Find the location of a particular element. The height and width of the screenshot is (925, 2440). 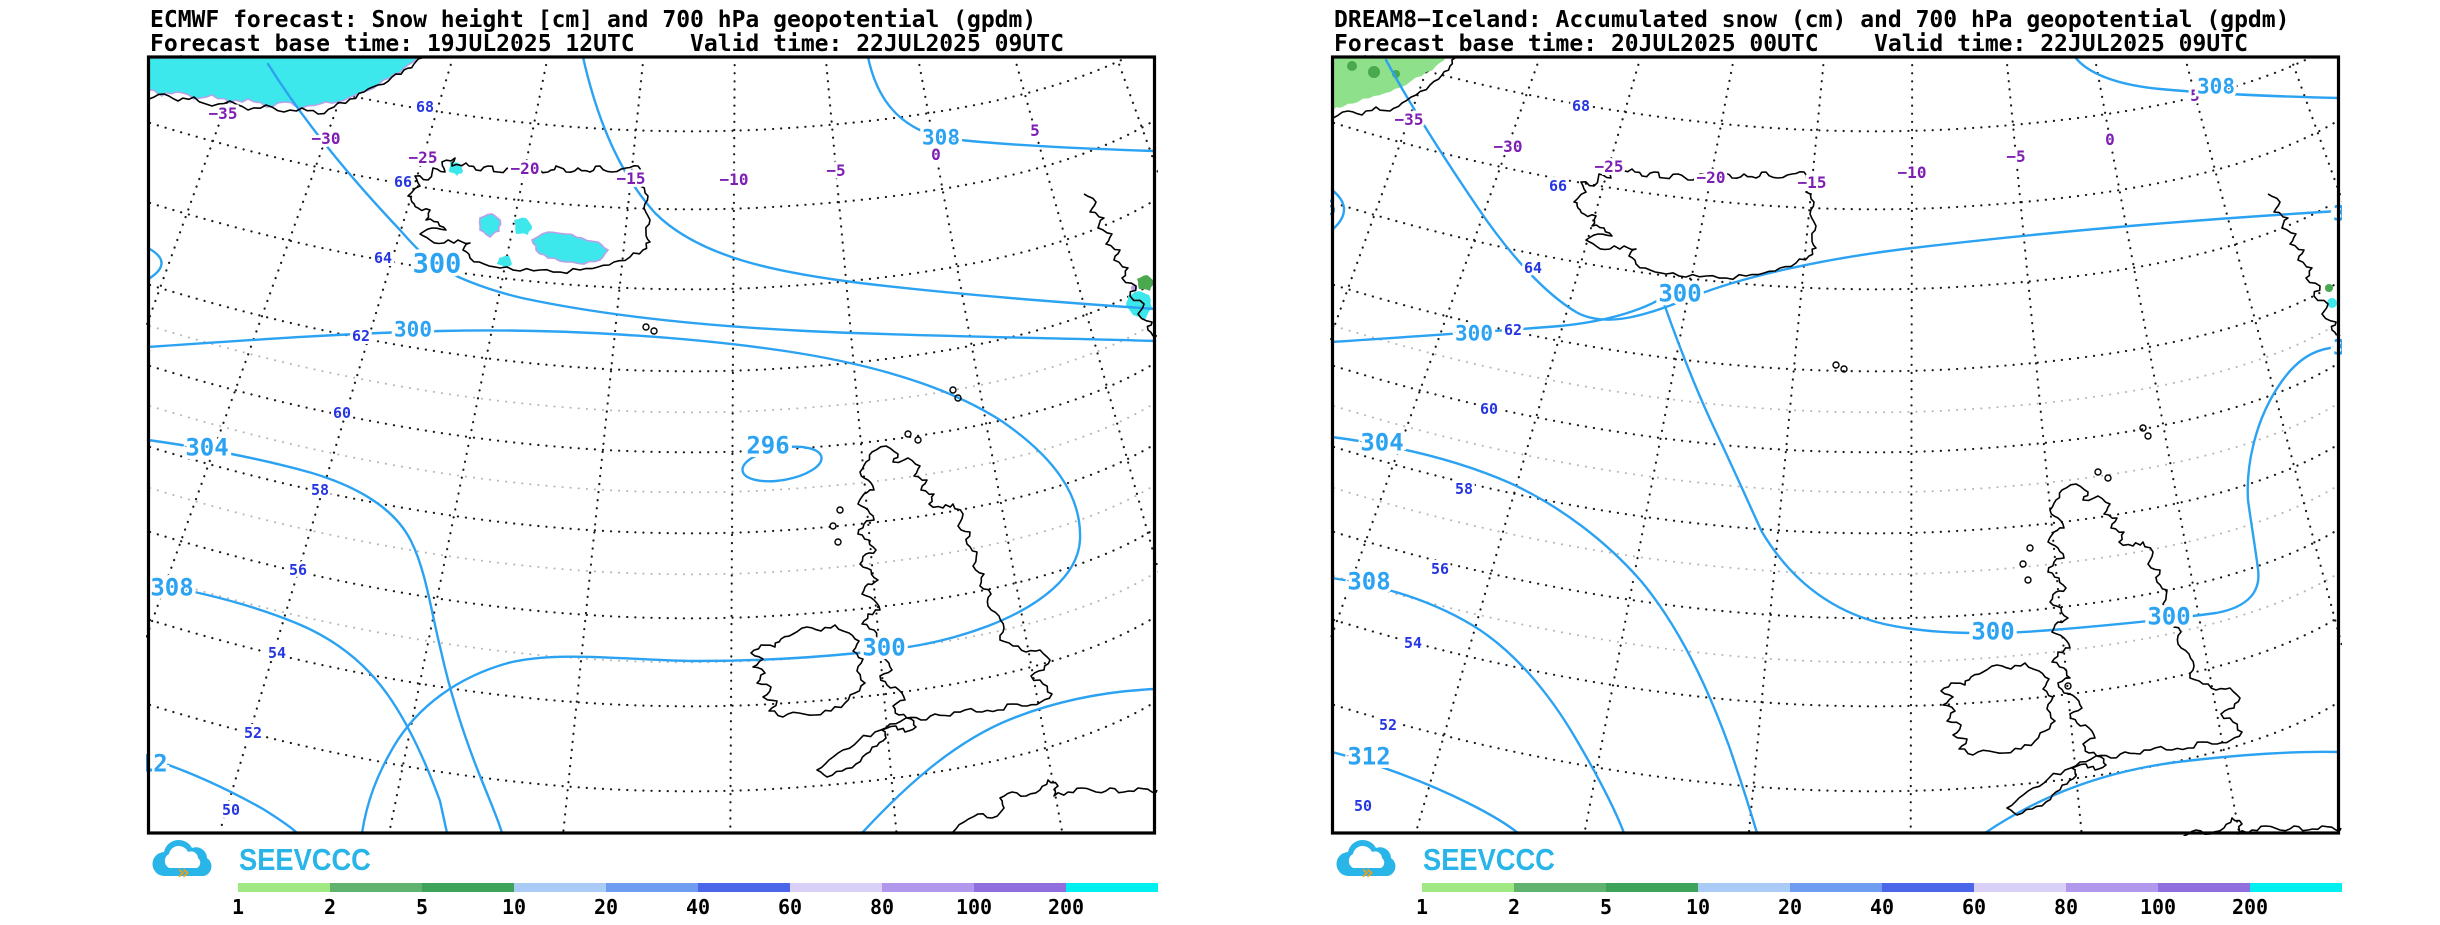

longitude-label: −10 is located at coordinates (1912, 172).